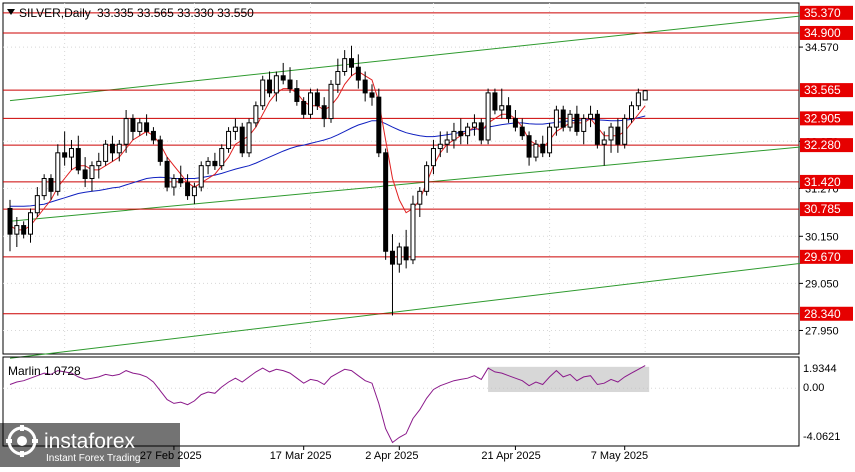  Describe the element at coordinates (822, 48) in the screenshot. I see `price-tick-label: 34.570` at that location.